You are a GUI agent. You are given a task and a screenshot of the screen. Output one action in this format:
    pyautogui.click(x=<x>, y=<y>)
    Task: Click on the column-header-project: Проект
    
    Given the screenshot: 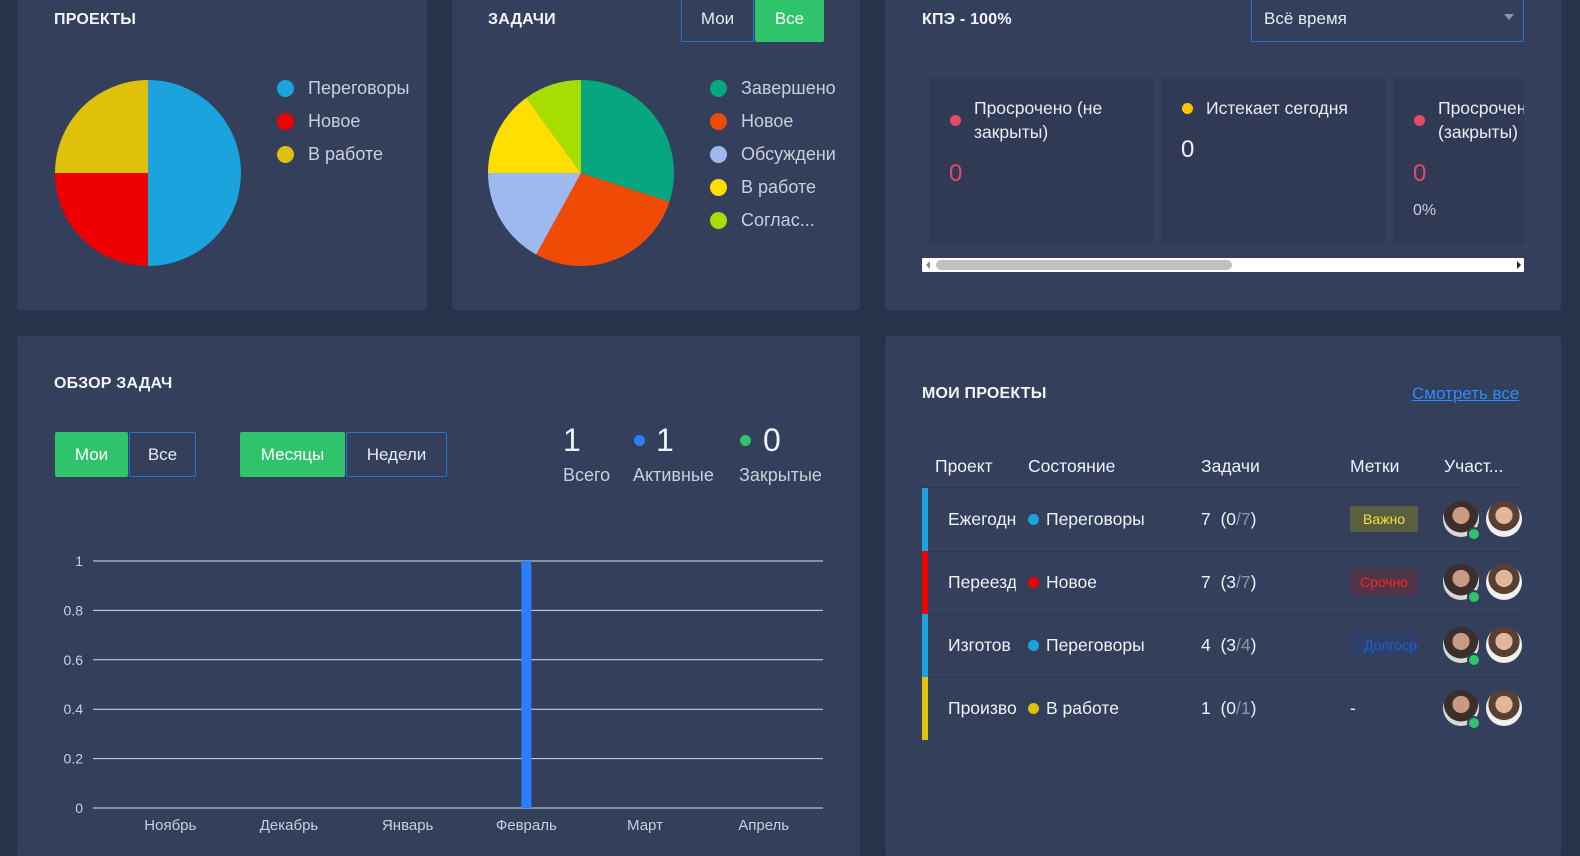 What is the action you would take?
    pyautogui.click(x=964, y=466)
    